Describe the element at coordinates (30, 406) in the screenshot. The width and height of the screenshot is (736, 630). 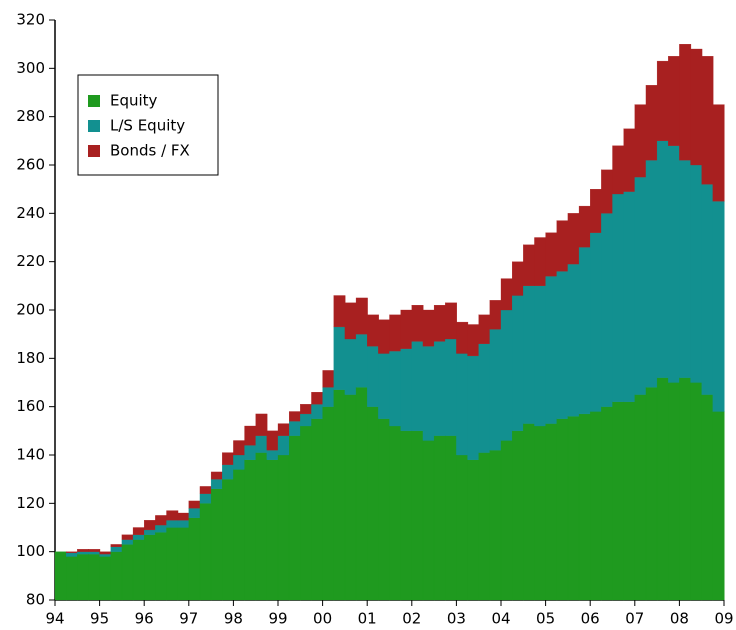
I see `y-tick-label: 160` at that location.